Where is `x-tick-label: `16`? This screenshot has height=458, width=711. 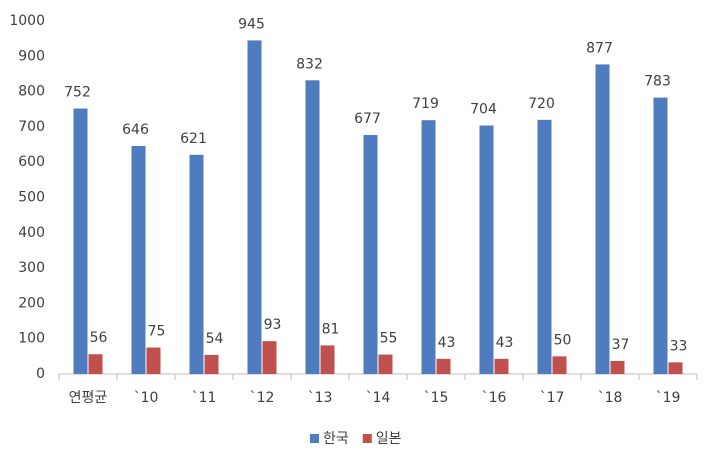
x-tick-label: `16 is located at coordinates (494, 398).